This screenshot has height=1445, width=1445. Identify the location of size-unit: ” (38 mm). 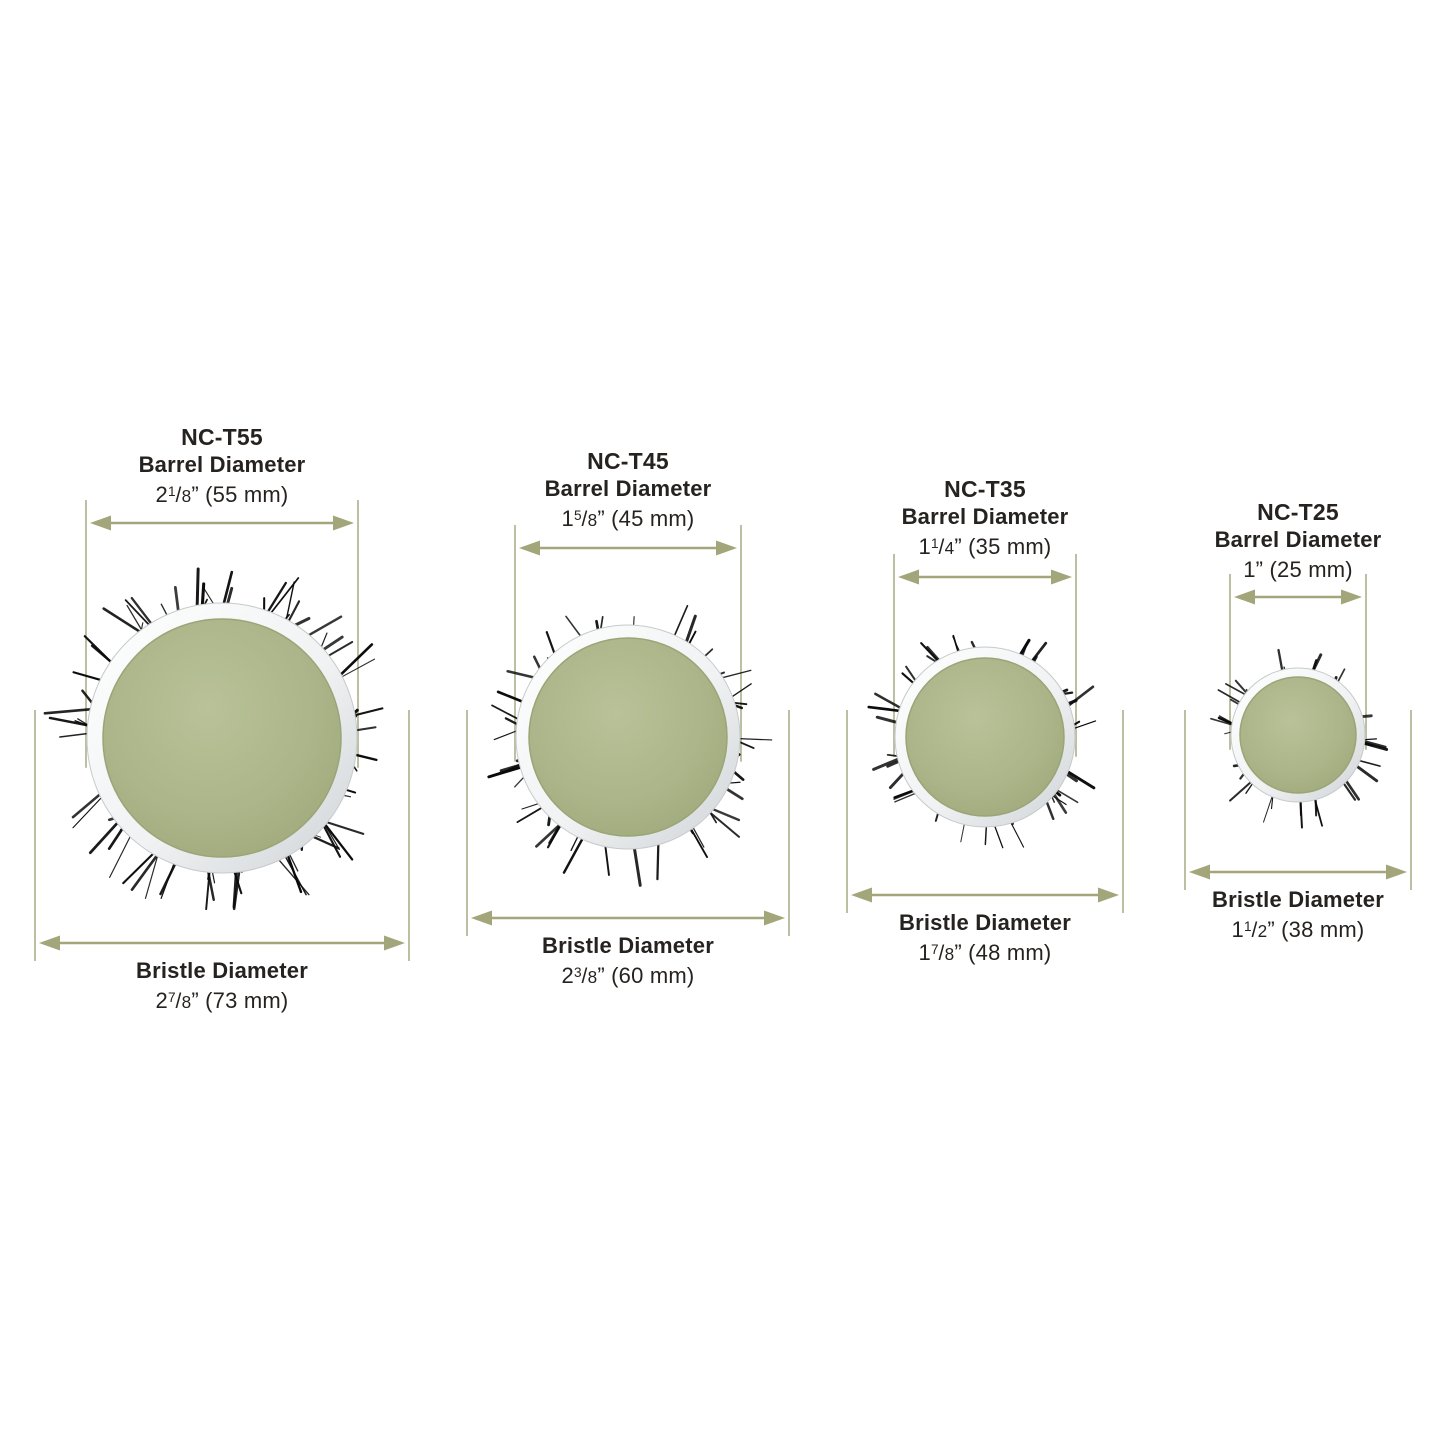
(1316, 930).